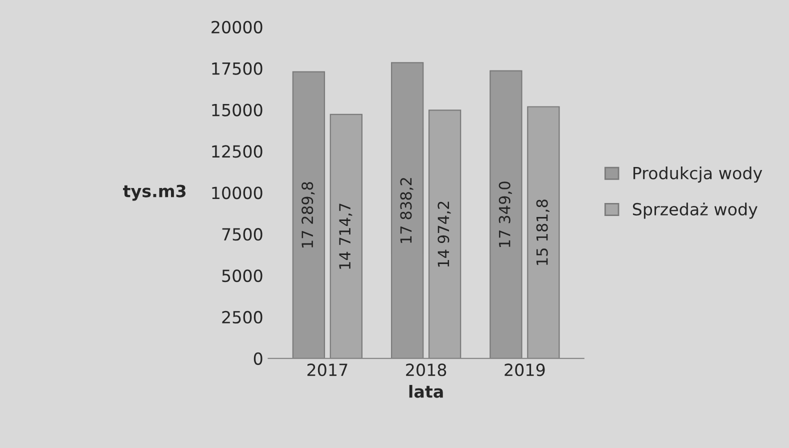 This screenshot has width=789, height=448. I want to click on data-label: 15 181,8, so click(543, 232).